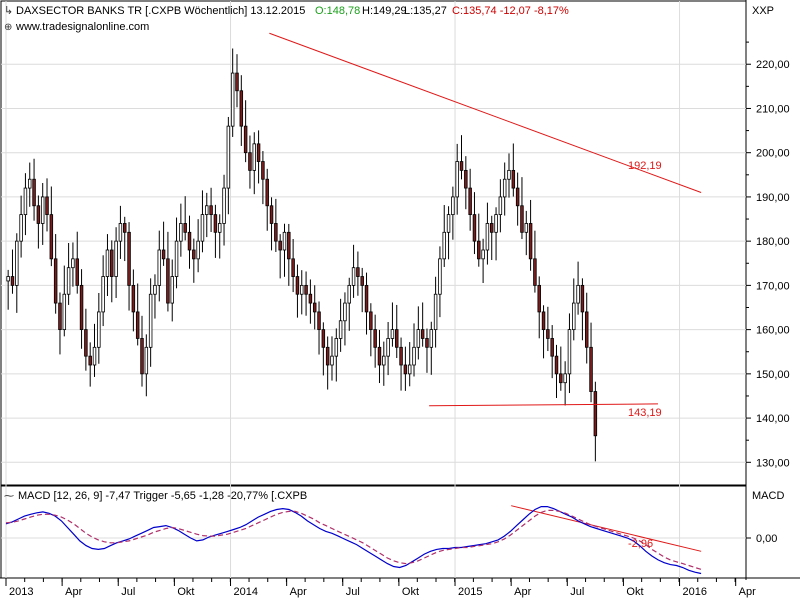  Describe the element at coordinates (640, 544) in the screenshot. I see `divergence-label: -2,96` at that location.